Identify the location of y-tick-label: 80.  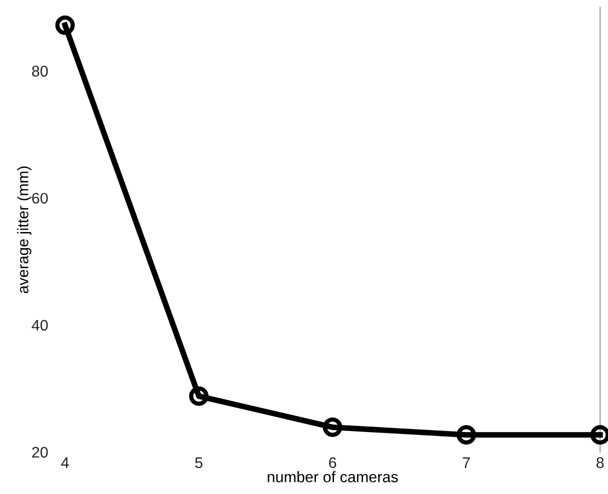
(40, 71).